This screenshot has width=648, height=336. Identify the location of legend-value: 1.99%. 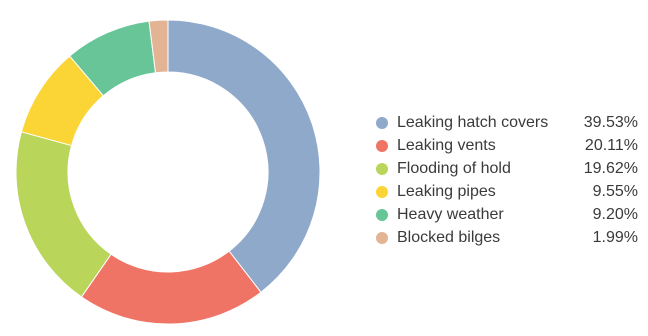
(615, 237).